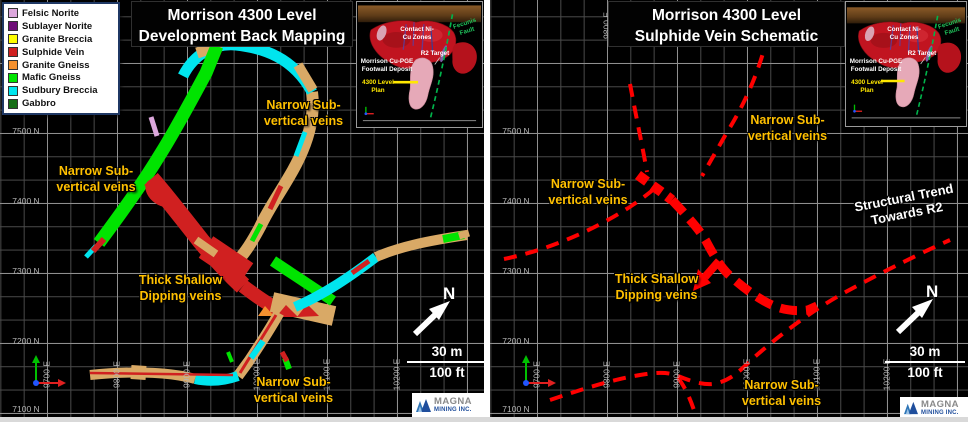  I want to click on narrow-vein-dash-right, so click(735, 105).